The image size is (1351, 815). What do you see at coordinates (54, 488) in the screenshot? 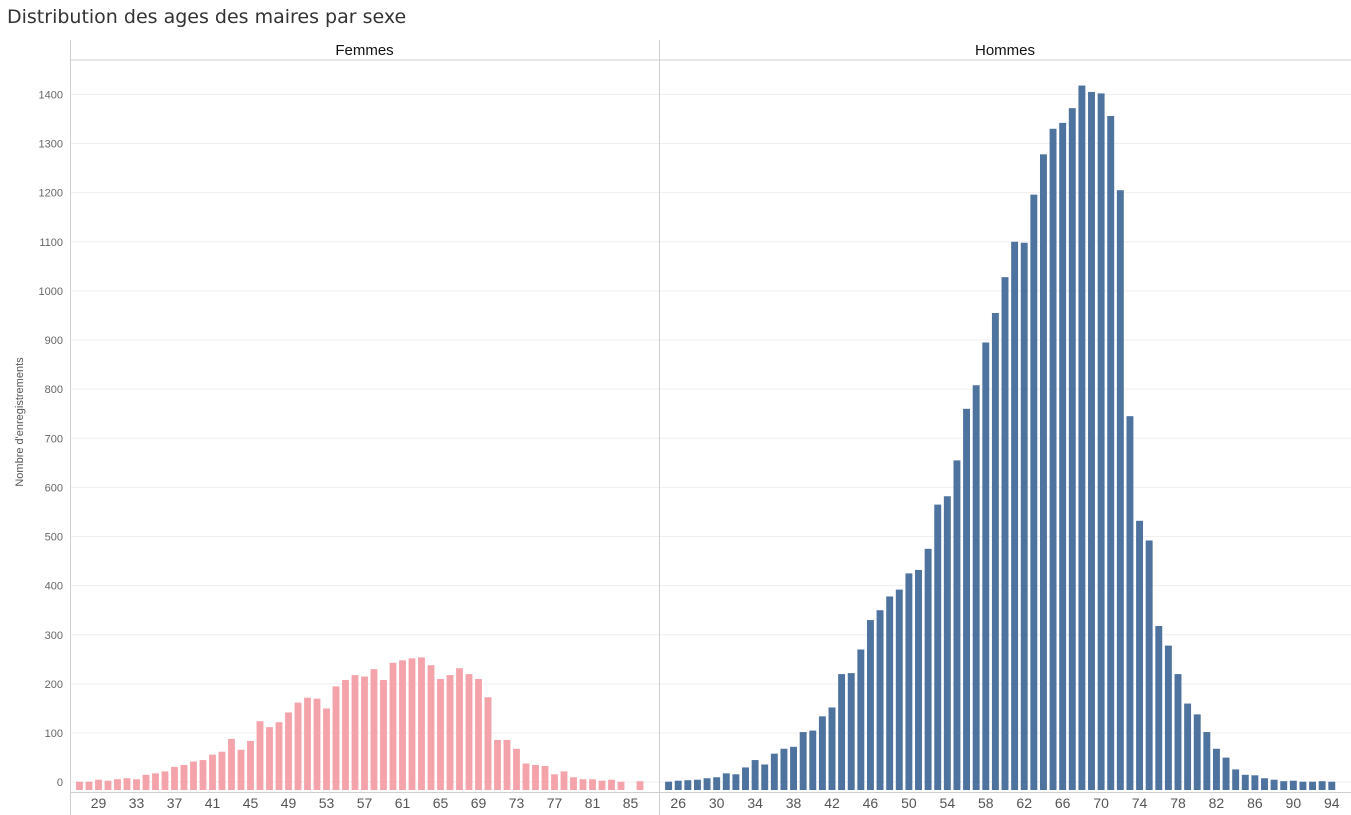
I see `y-tick-label: 600` at bounding box center [54, 488].